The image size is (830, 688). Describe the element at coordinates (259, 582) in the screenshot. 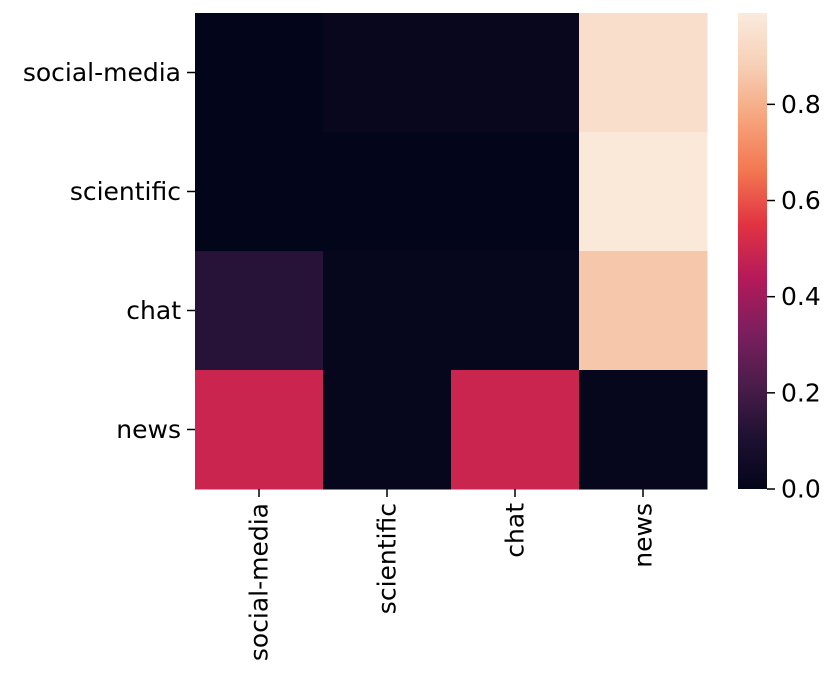

I see `x-tick-label: social-media` at that location.